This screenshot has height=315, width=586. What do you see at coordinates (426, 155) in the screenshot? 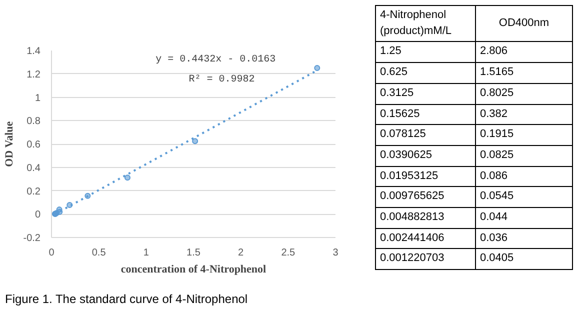
I see `text: 0.0390625` at bounding box center [426, 155].